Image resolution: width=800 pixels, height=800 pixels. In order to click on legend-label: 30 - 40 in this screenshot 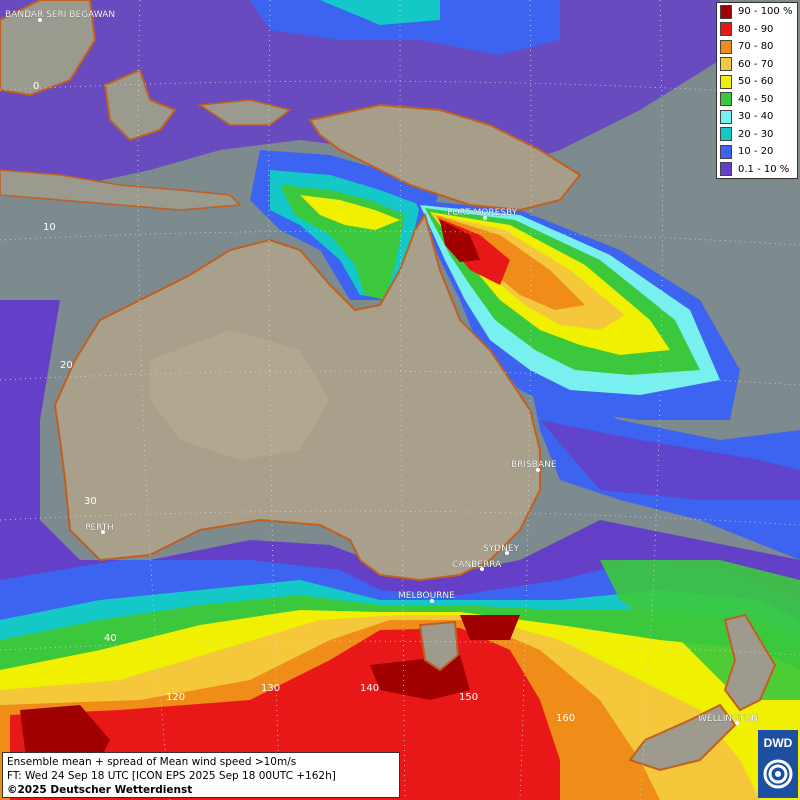, I will do `click(756, 117)`.